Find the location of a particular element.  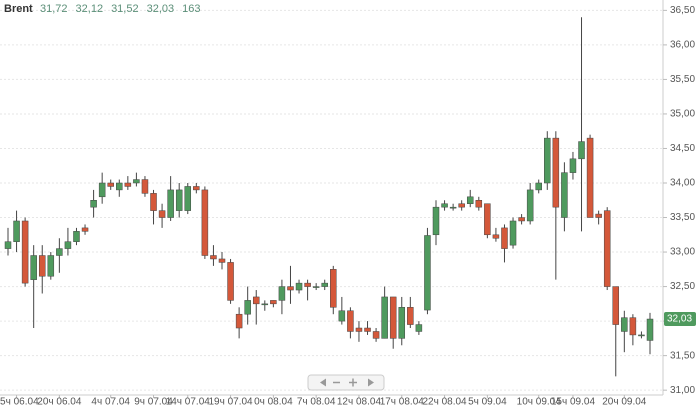

price-tag-label: 32,03 is located at coordinates (679, 319).